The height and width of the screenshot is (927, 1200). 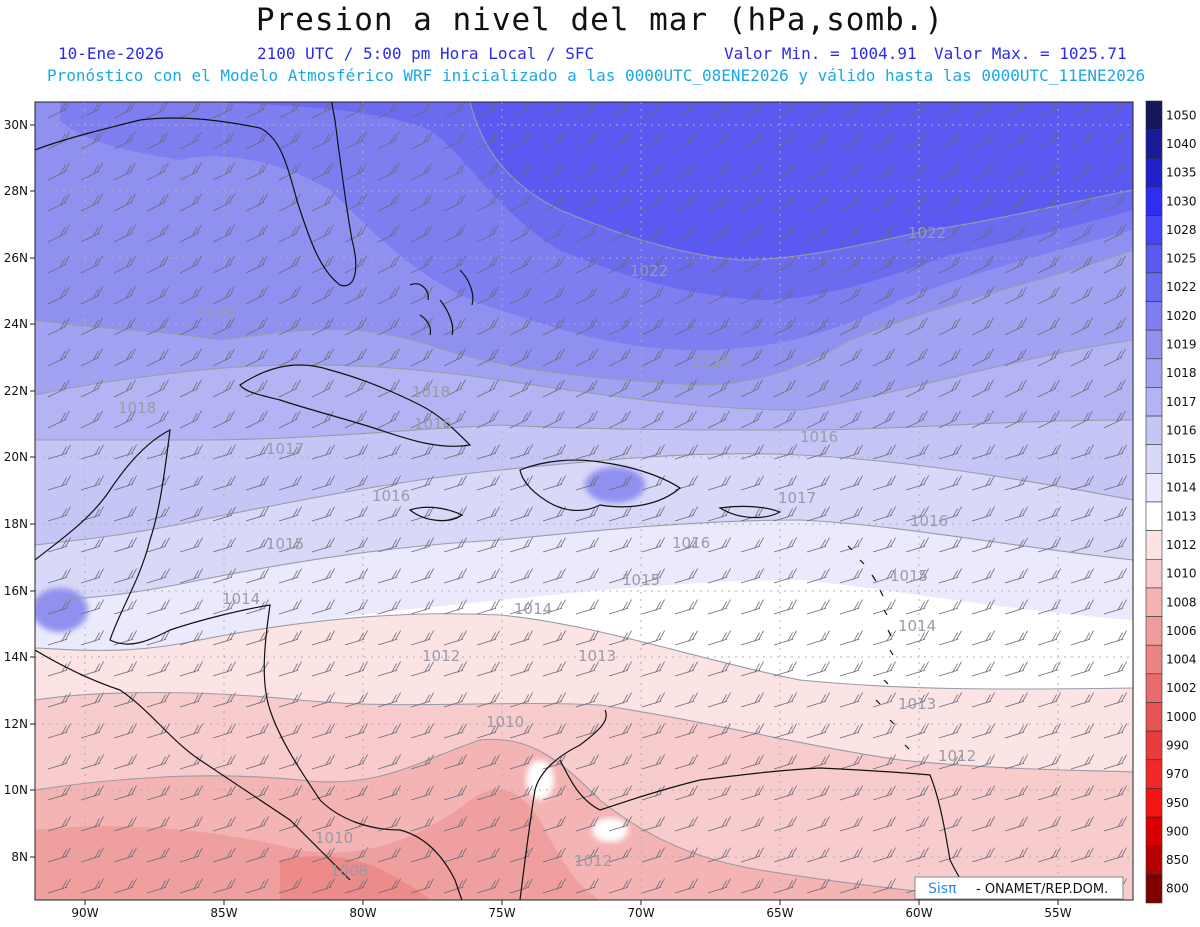 I want to click on lat-label: 30N, so click(x=16, y=125).